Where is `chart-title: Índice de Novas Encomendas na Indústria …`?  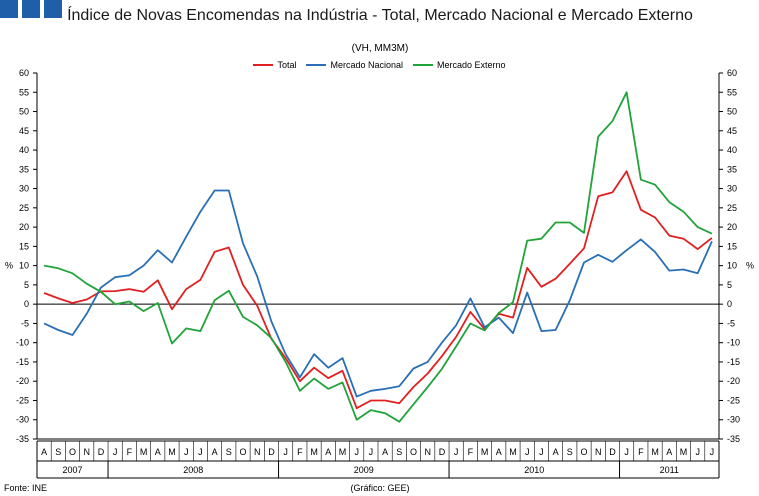
chart-title: Índice de Novas Encomendas na Indústria … is located at coordinates (380, 15).